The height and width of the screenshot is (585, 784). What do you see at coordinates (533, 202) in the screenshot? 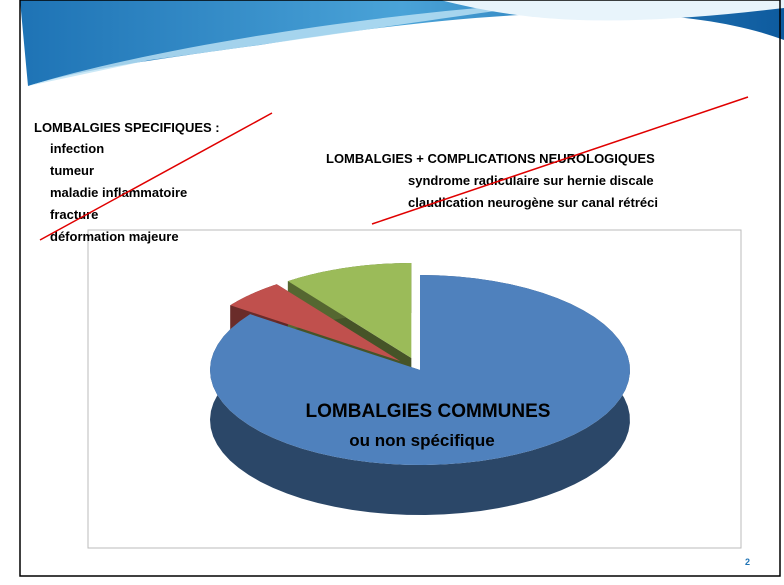
I see `right-item: claudication neurogène sur canal rétréci` at bounding box center [533, 202].